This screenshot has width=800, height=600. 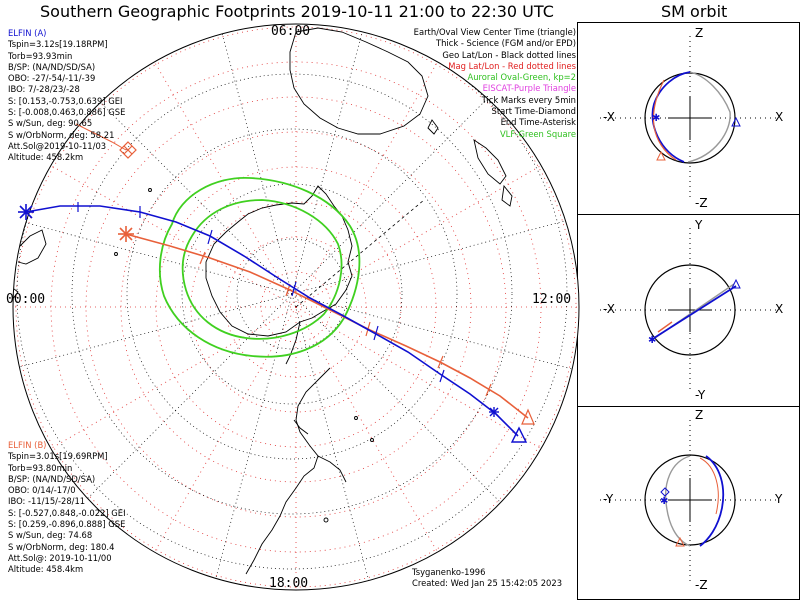 What do you see at coordinates (60, 557) in the screenshot?
I see `elfin-b-info-line: Att.Sol@: 2019-10-11/00` at bounding box center [60, 557].